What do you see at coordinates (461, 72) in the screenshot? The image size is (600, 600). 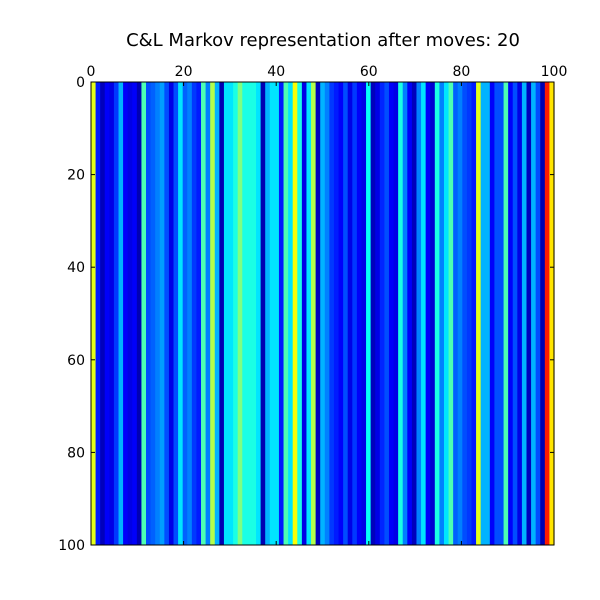 I see `x-tick-label: 80` at bounding box center [461, 72].